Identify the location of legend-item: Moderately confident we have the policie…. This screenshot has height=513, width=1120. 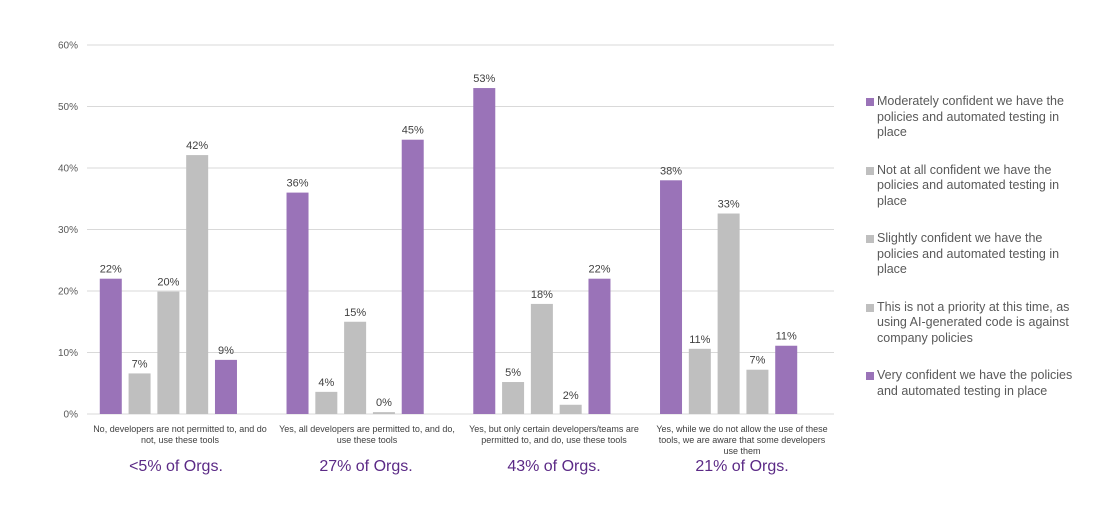
(973, 117).